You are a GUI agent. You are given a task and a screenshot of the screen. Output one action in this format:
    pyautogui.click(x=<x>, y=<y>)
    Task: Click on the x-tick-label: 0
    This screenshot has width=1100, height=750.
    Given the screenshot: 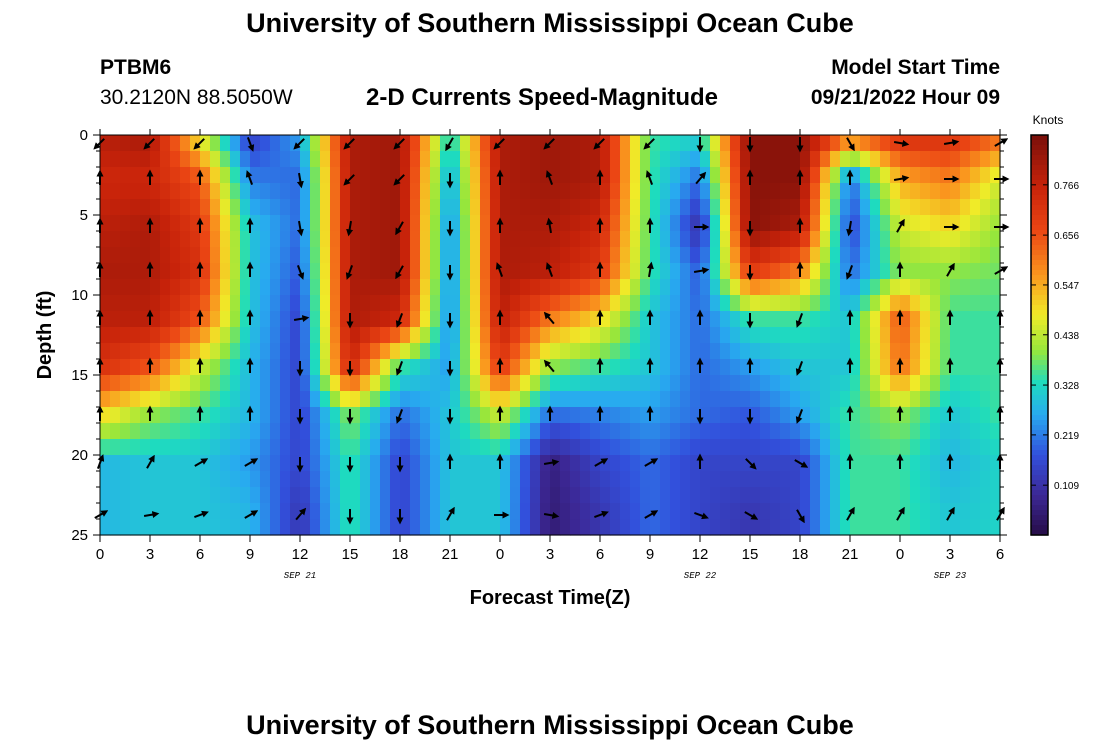 What is the action you would take?
    pyautogui.click(x=900, y=554)
    